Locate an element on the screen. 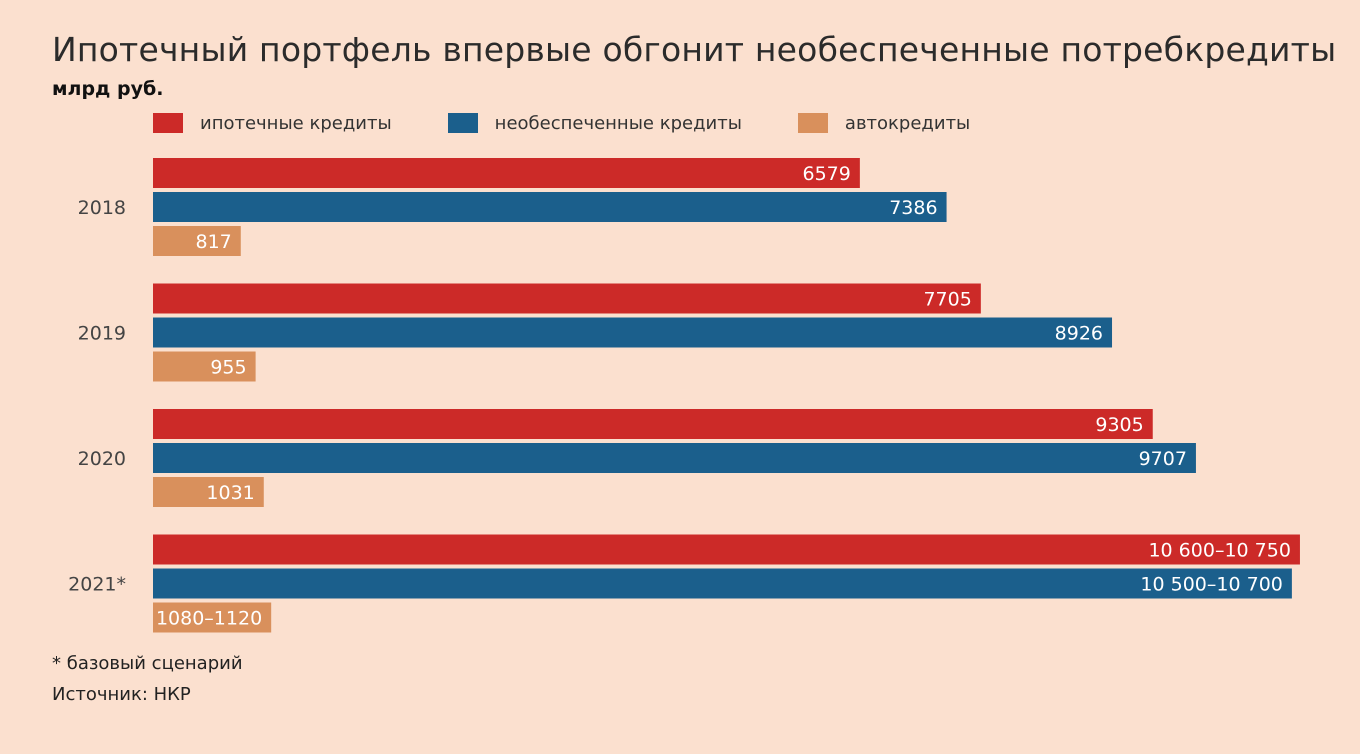  data-label-auto-3: 1080–1120 is located at coordinates (209, 619).